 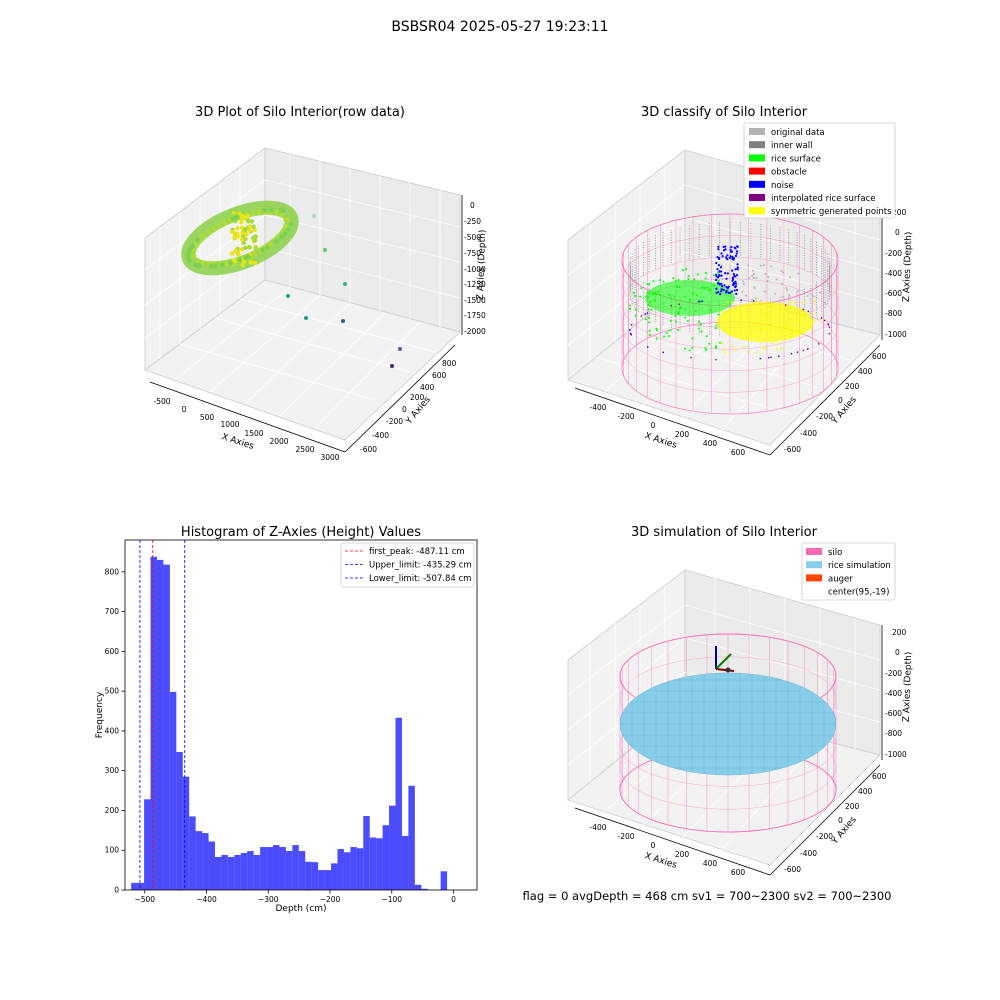 What do you see at coordinates (112, 850) in the screenshot?
I see `histogram-y-tick-label: 100` at bounding box center [112, 850].